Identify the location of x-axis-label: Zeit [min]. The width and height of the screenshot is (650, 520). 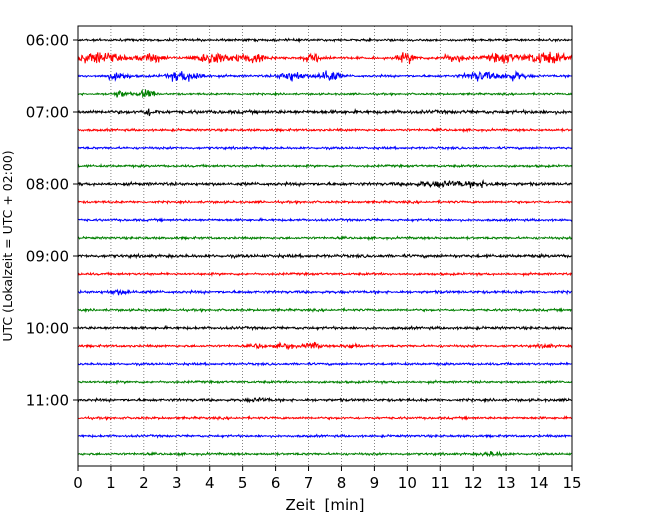
(324, 505).